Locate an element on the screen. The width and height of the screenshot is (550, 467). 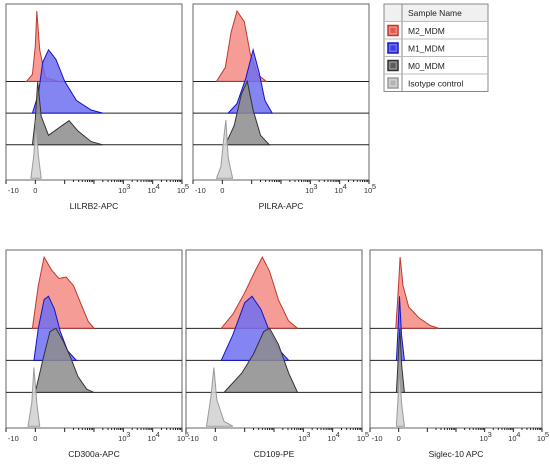
legend-label: M2_MDM is located at coordinates (426, 31).